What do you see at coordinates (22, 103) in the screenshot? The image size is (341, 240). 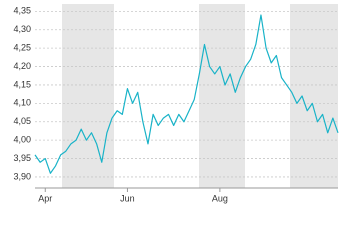 I see `y-tick-label: 4,10` at bounding box center [22, 103].